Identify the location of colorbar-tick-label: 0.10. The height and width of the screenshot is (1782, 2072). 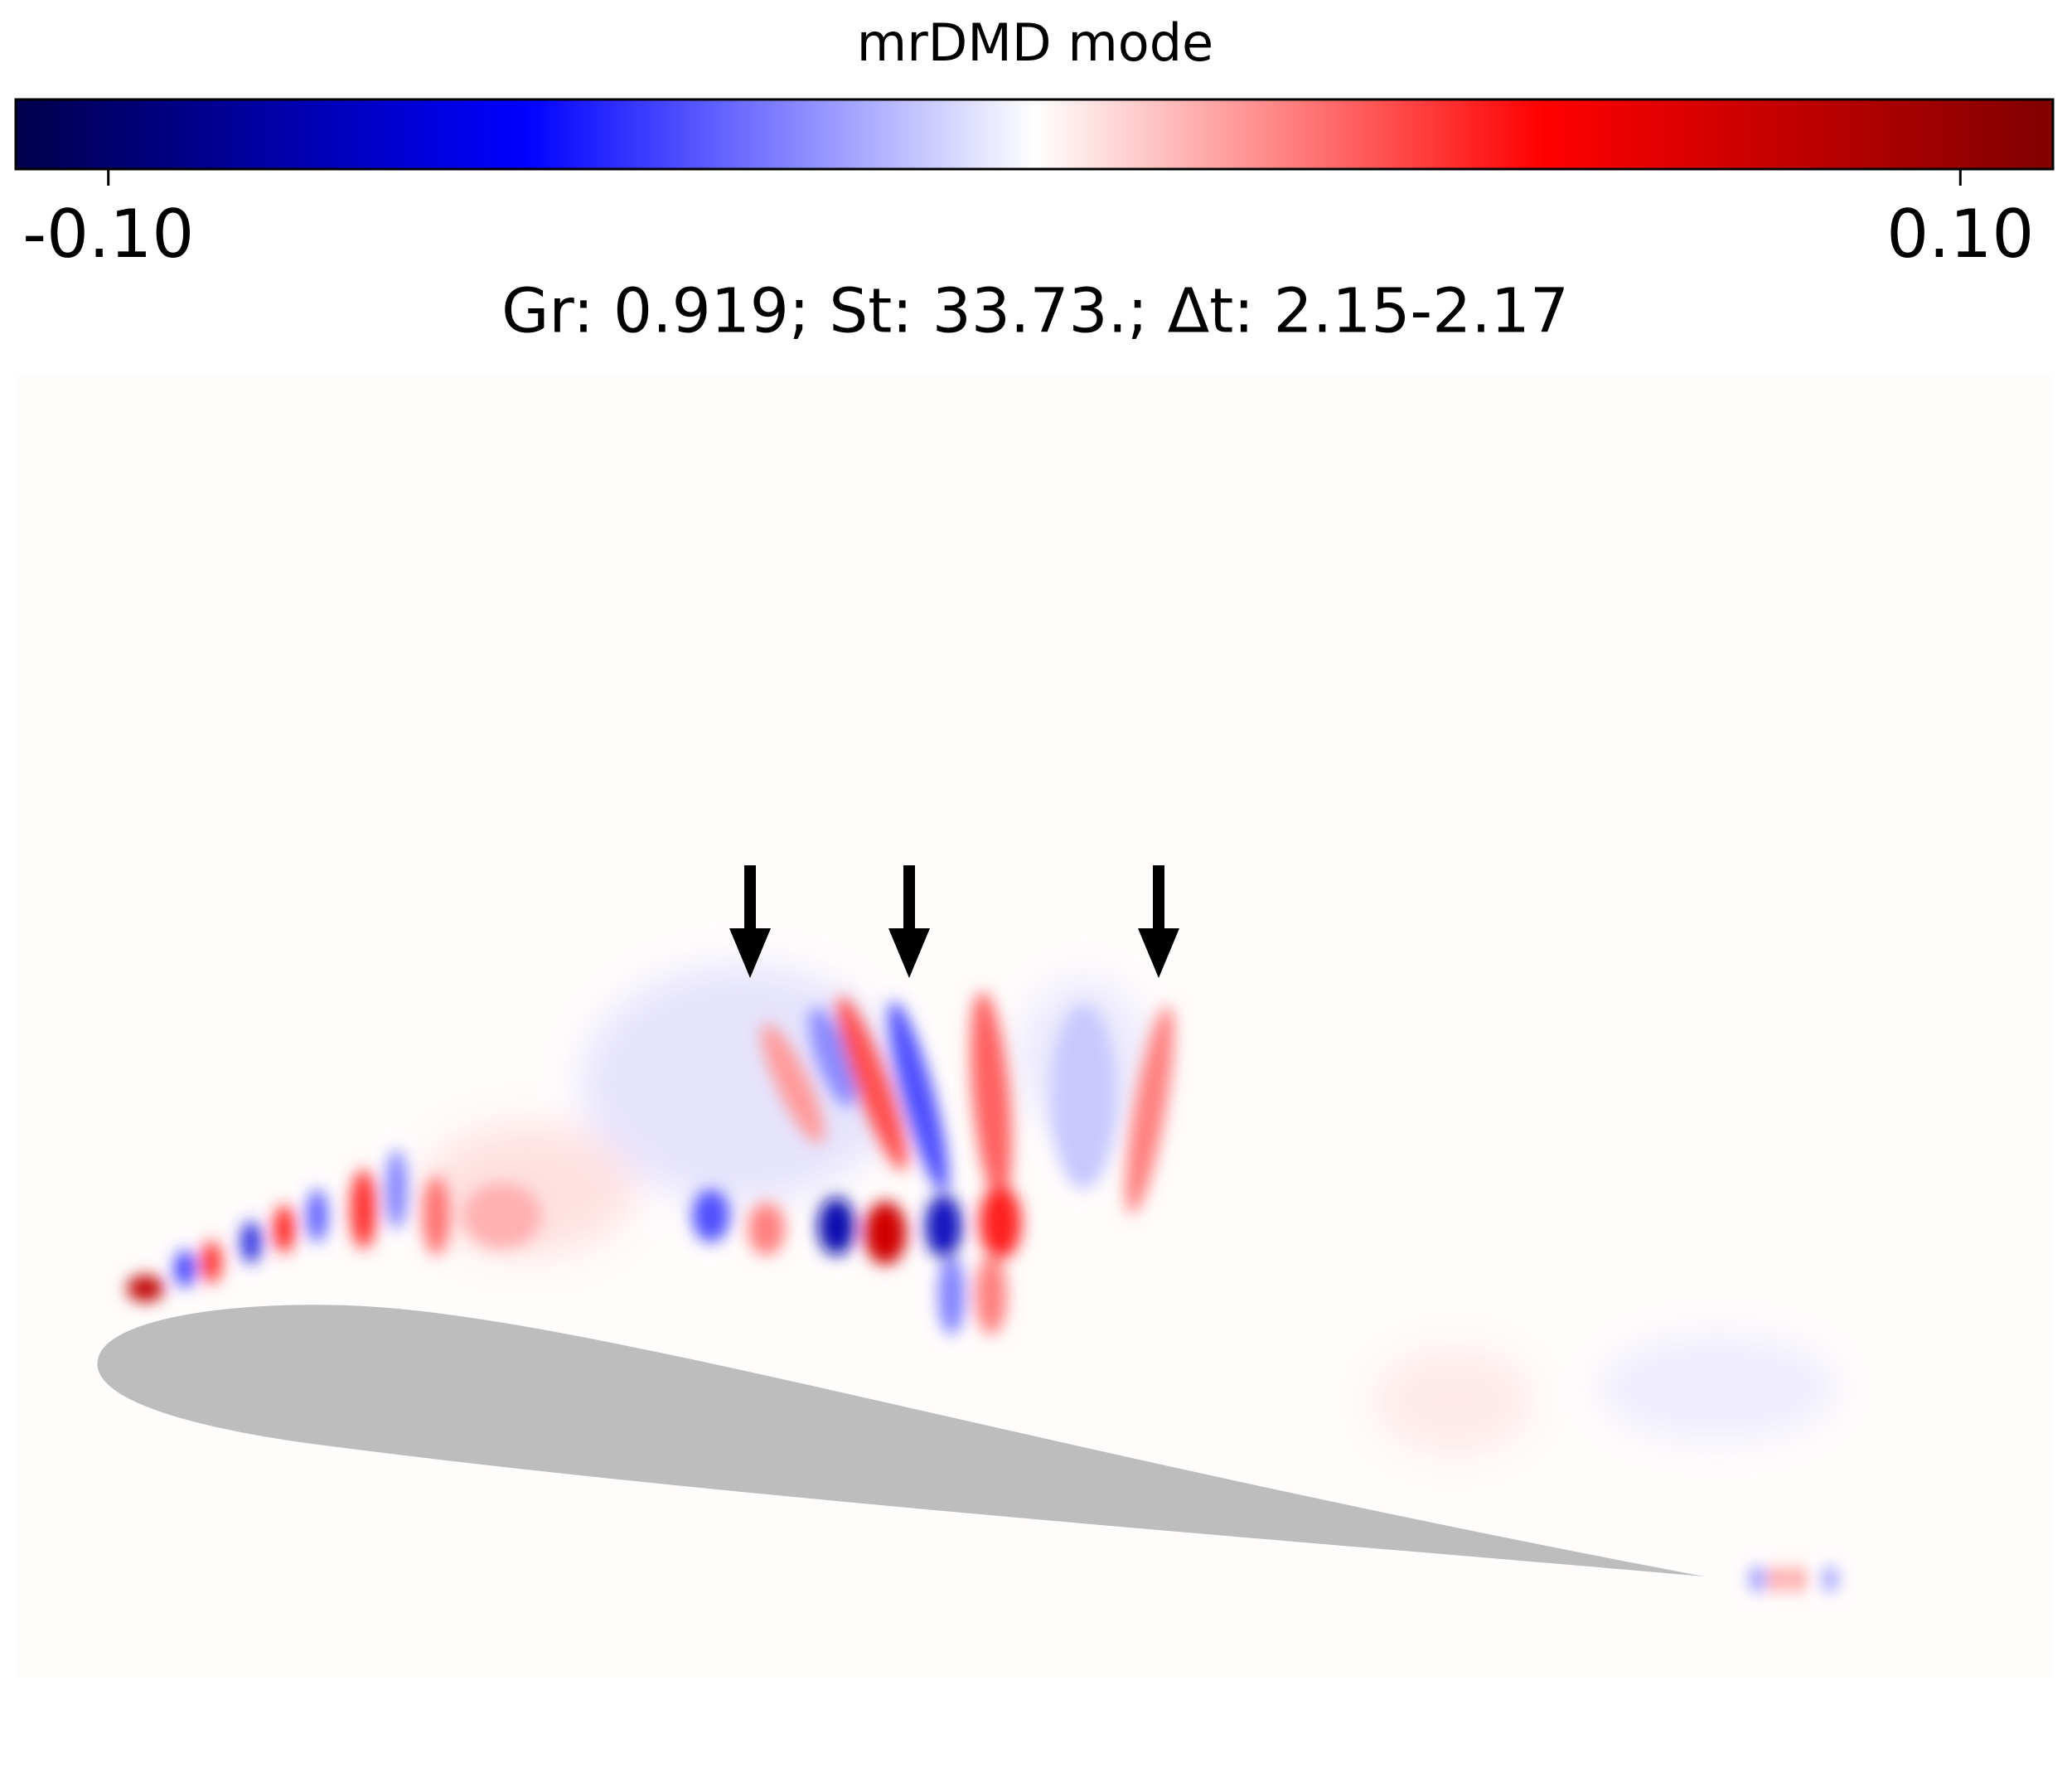
(1960, 234).